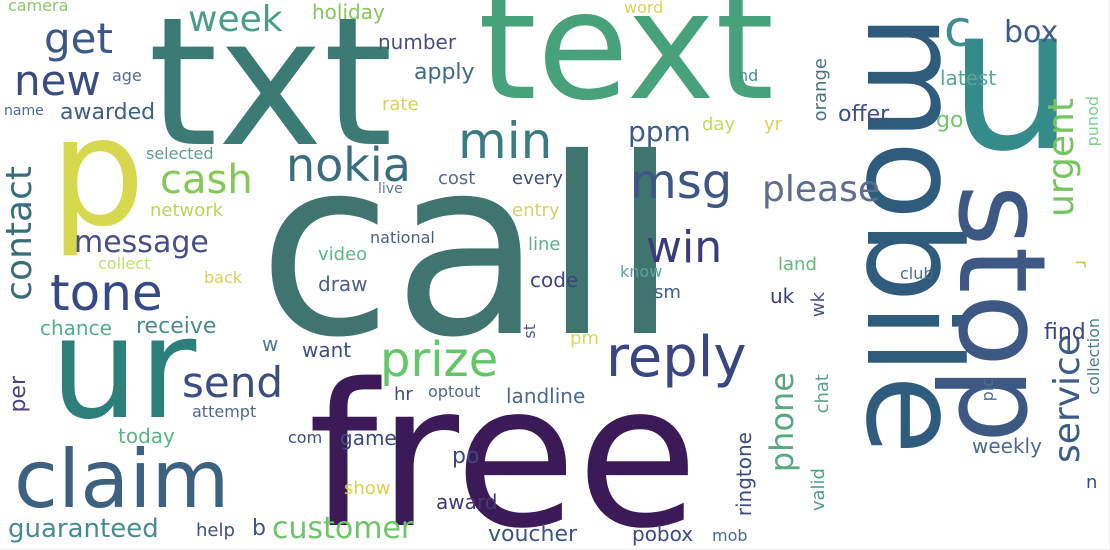 The height and width of the screenshot is (550, 1110). Describe the element at coordinates (367, 488) in the screenshot. I see `cloud-word-show: show` at that location.